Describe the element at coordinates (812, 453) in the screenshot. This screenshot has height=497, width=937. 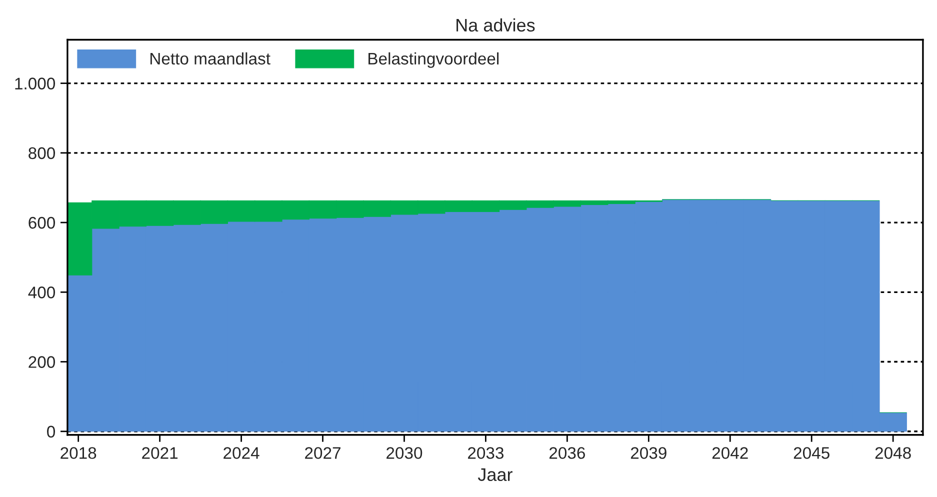
I see `x-tick-label: 2045` at that location.